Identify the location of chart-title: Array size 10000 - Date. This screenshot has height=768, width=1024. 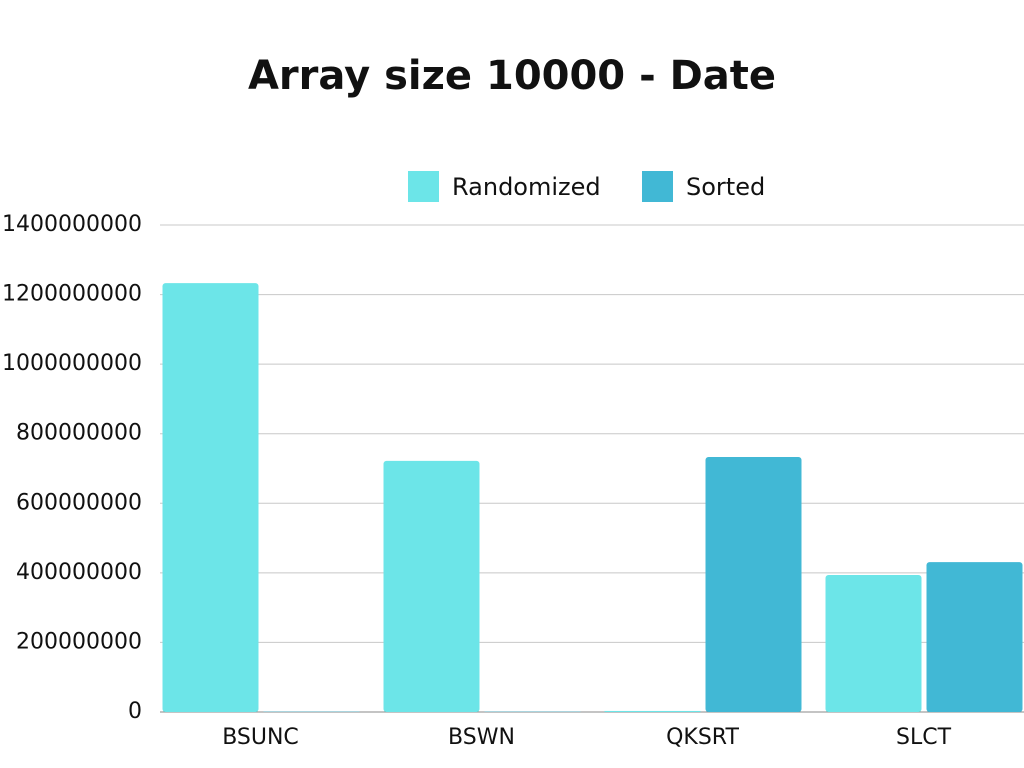
(512, 76).